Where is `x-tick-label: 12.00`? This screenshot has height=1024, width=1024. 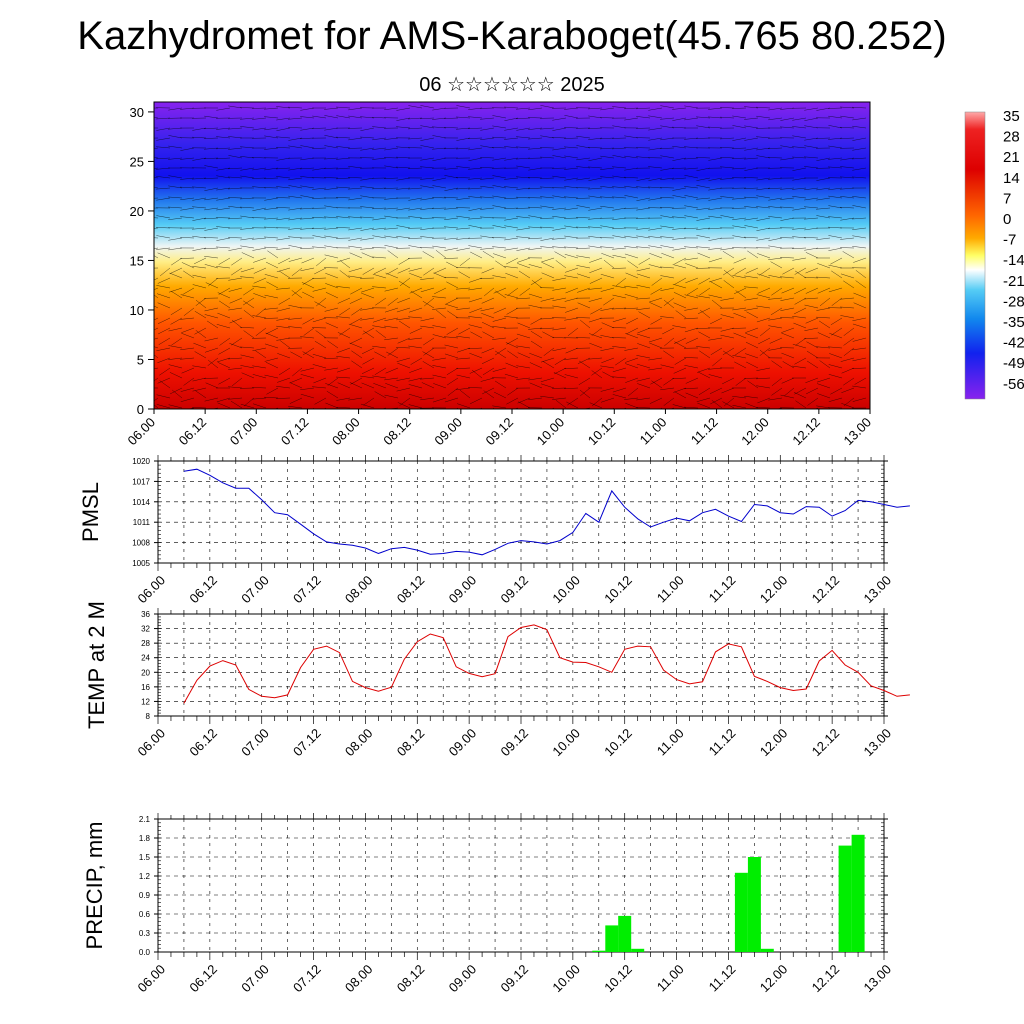 x-tick-label: 12.00 is located at coordinates (774, 743).